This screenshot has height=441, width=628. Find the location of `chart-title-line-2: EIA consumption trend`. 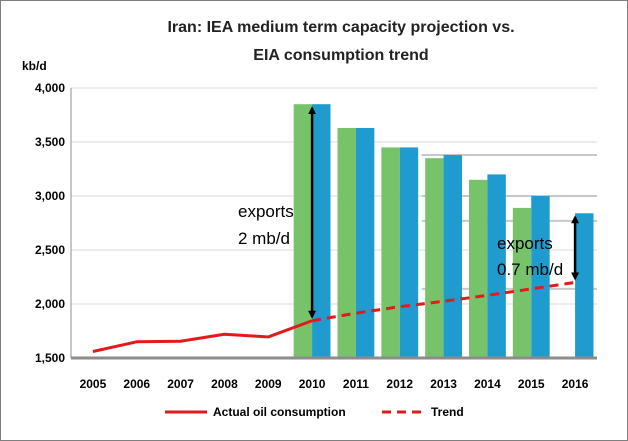

chart-title-line-2: EIA consumption trend is located at coordinates (340, 55).